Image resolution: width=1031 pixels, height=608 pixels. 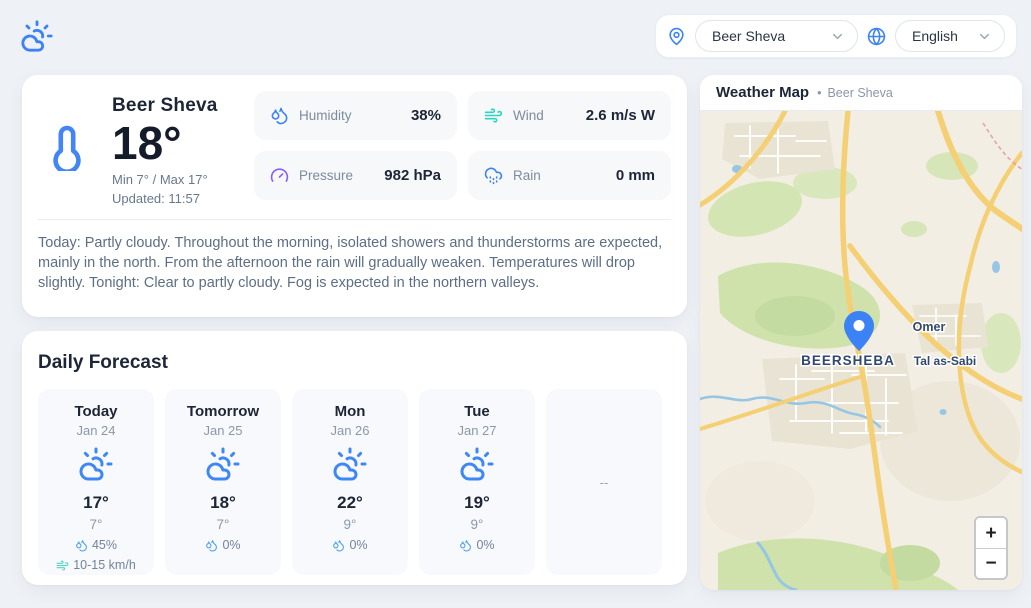 I want to click on thermometer-icon, so click(x=67, y=147).